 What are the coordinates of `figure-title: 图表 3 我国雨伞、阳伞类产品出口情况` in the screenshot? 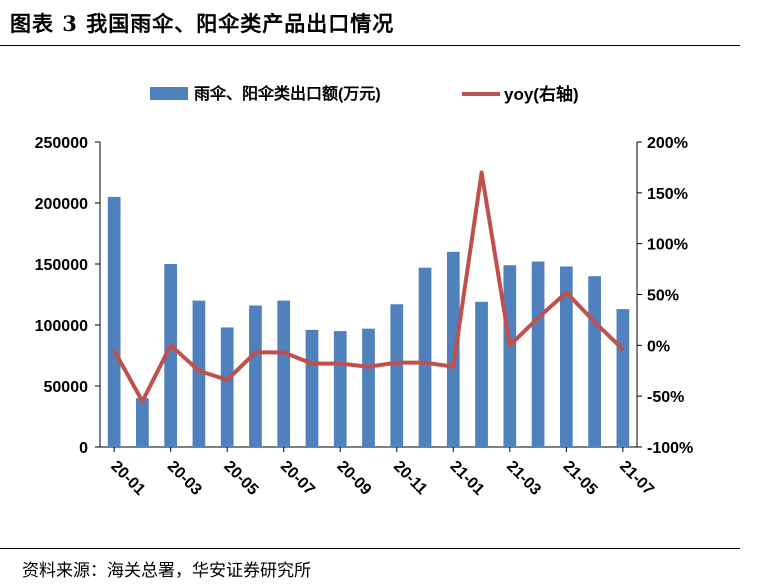 It's located at (202, 23).